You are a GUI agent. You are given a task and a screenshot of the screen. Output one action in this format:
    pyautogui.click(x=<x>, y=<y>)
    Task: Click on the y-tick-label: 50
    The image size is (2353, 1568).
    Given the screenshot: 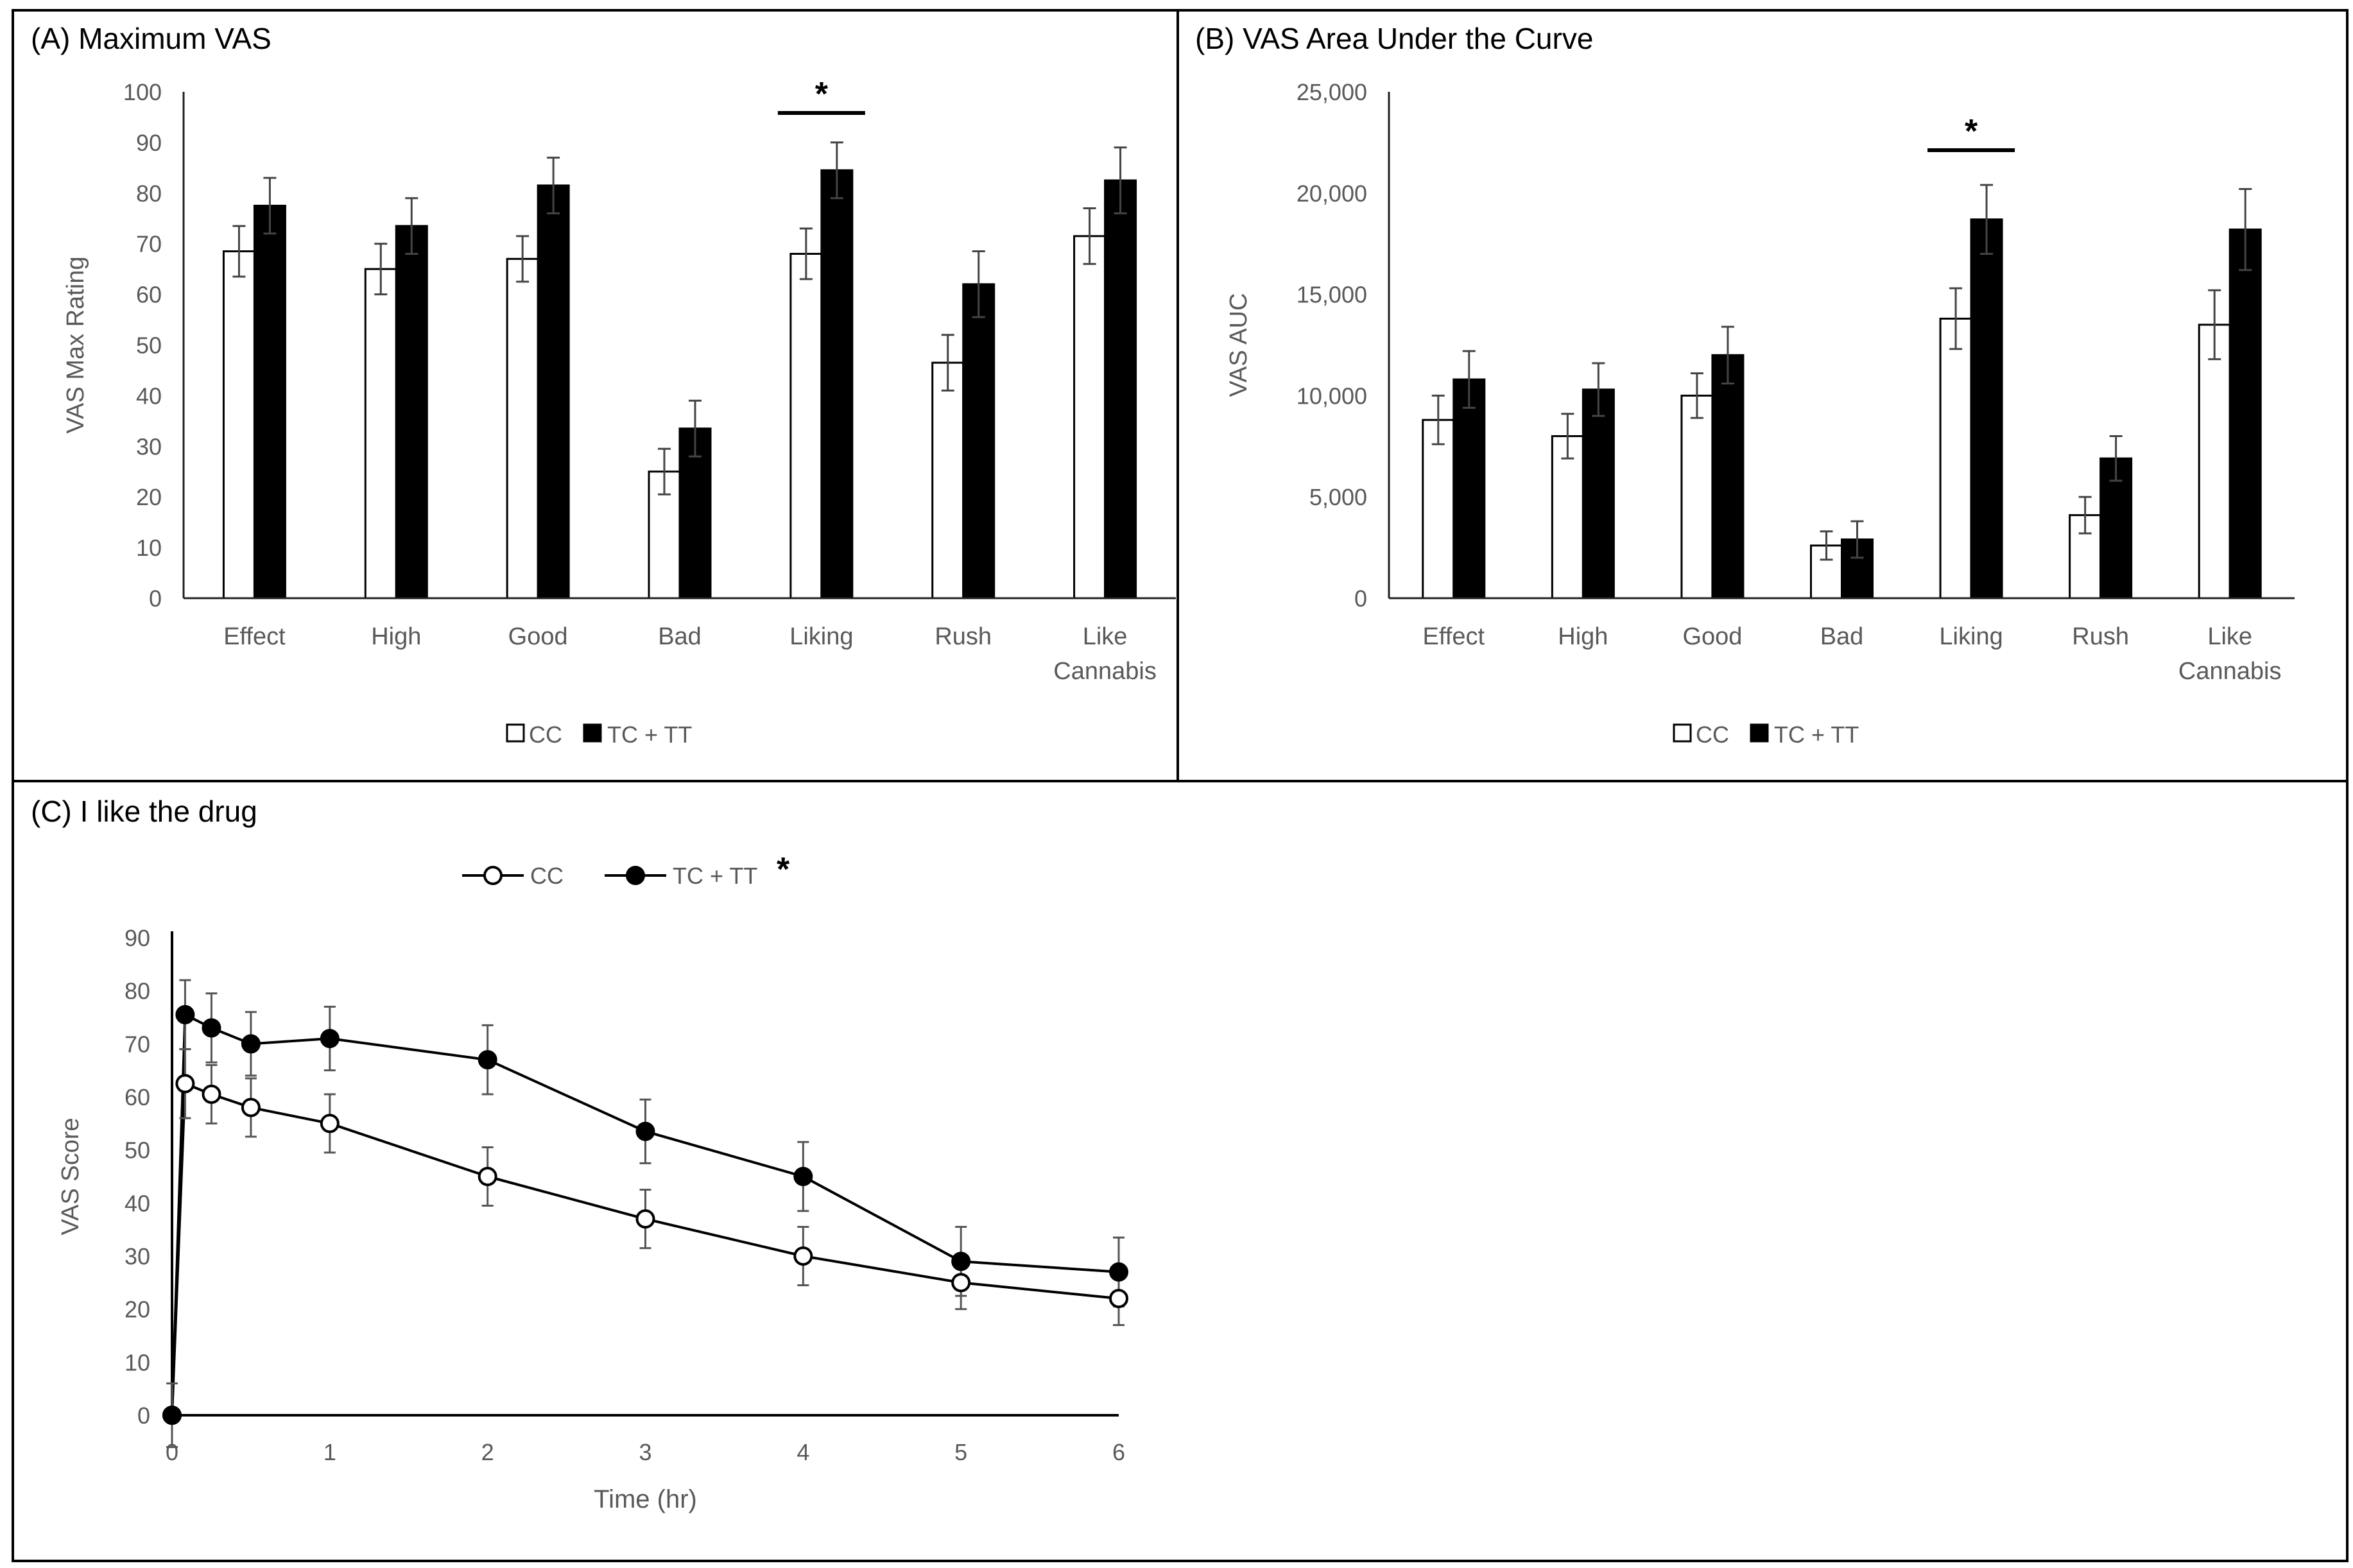 What is the action you would take?
    pyautogui.click(x=137, y=1150)
    